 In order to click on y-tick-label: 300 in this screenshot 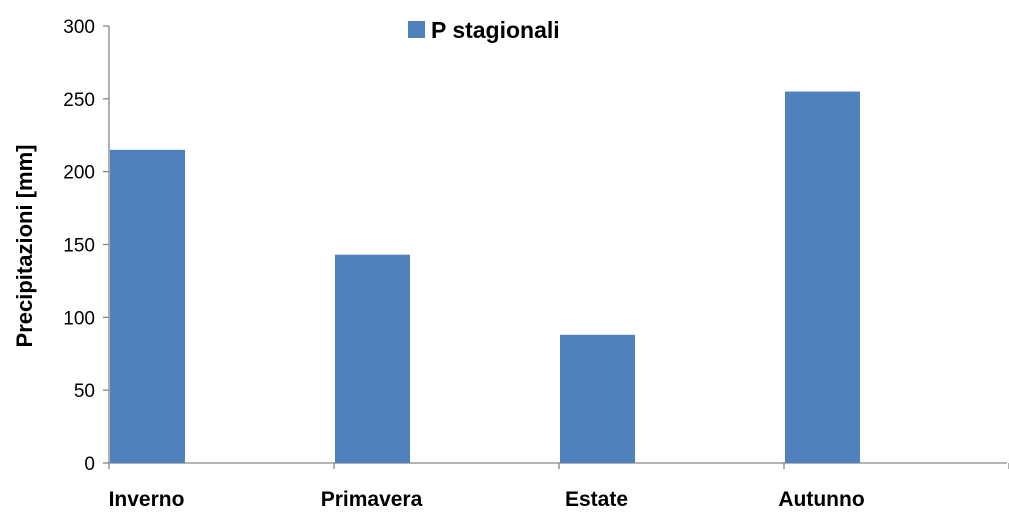, I will do `click(79, 27)`.